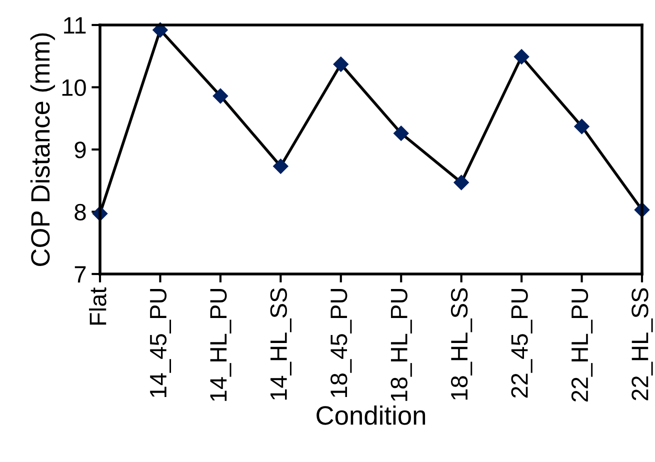  What do you see at coordinates (521, 343) in the screenshot?
I see `x-tick-label: 22_45_PU` at bounding box center [521, 343].